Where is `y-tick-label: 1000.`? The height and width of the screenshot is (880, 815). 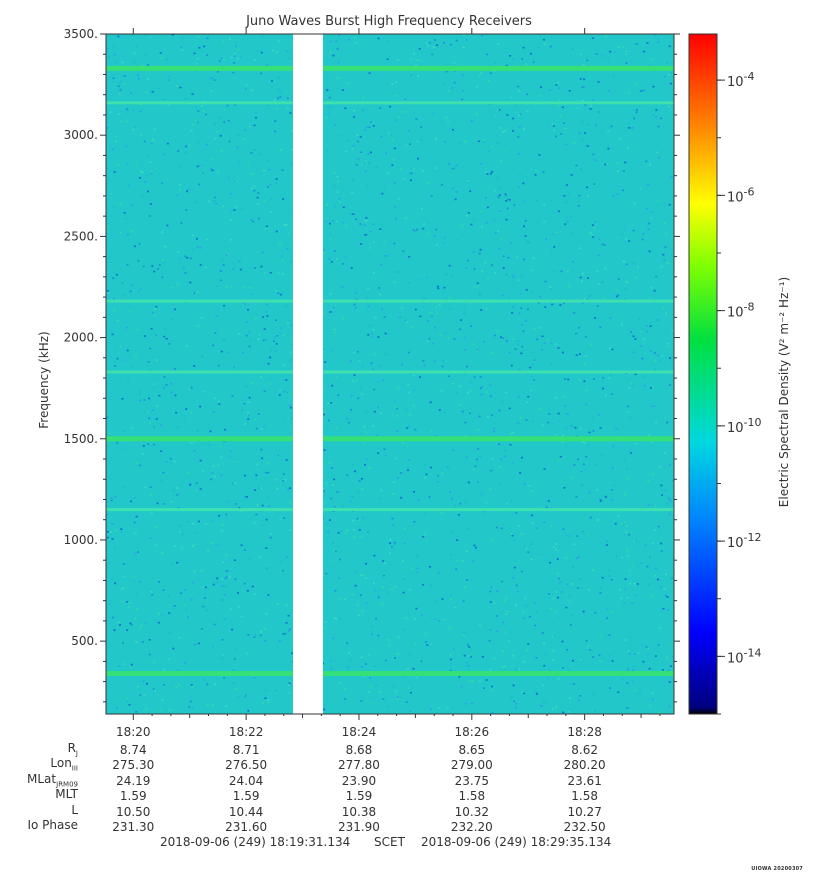
y-tick-label: 1000. is located at coordinates (81, 540).